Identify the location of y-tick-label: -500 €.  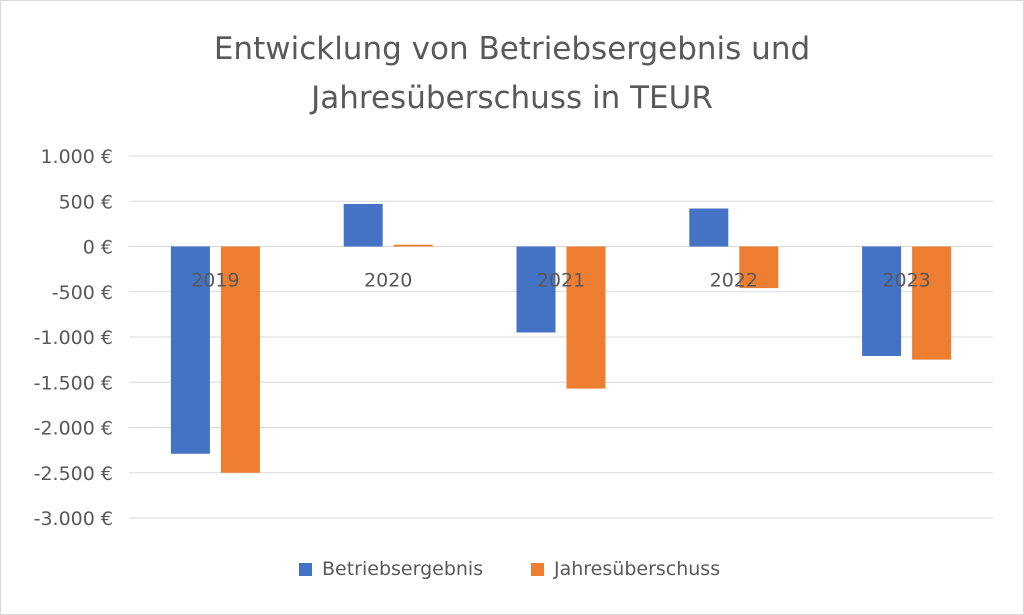
(82, 293).